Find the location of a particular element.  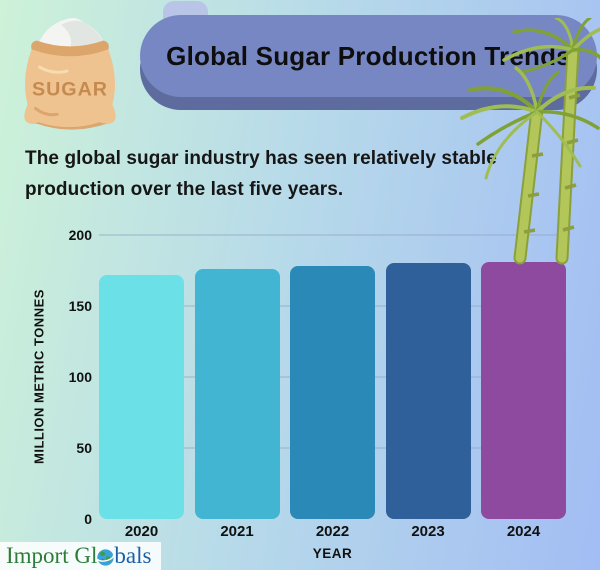

cane-leaves-back is located at coordinates (551, 46).